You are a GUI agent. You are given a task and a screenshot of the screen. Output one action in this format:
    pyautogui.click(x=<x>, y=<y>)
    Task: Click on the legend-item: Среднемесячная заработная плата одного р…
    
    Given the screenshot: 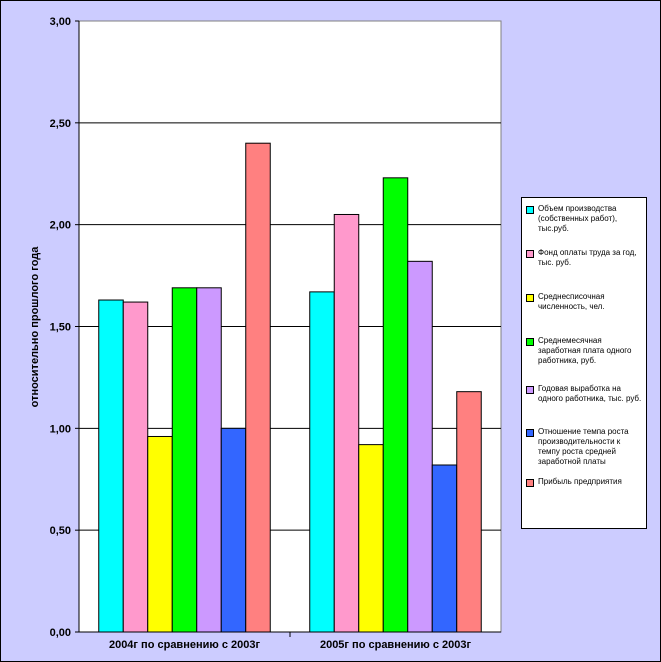 What is the action you would take?
    pyautogui.click(x=584, y=360)
    